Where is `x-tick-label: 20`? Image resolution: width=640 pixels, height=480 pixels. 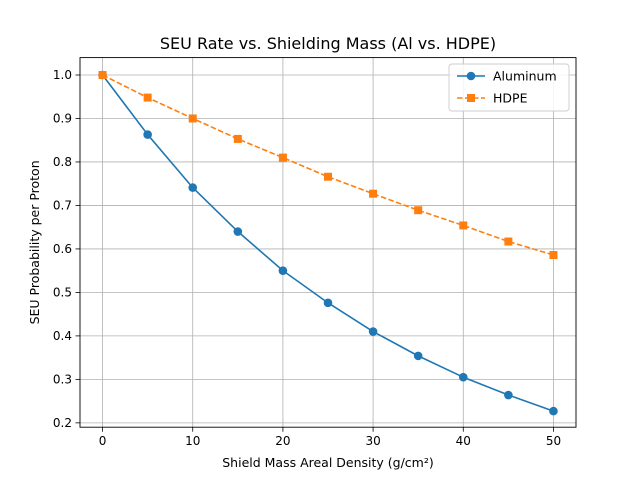 x-tick-label: 20 is located at coordinates (282, 441).